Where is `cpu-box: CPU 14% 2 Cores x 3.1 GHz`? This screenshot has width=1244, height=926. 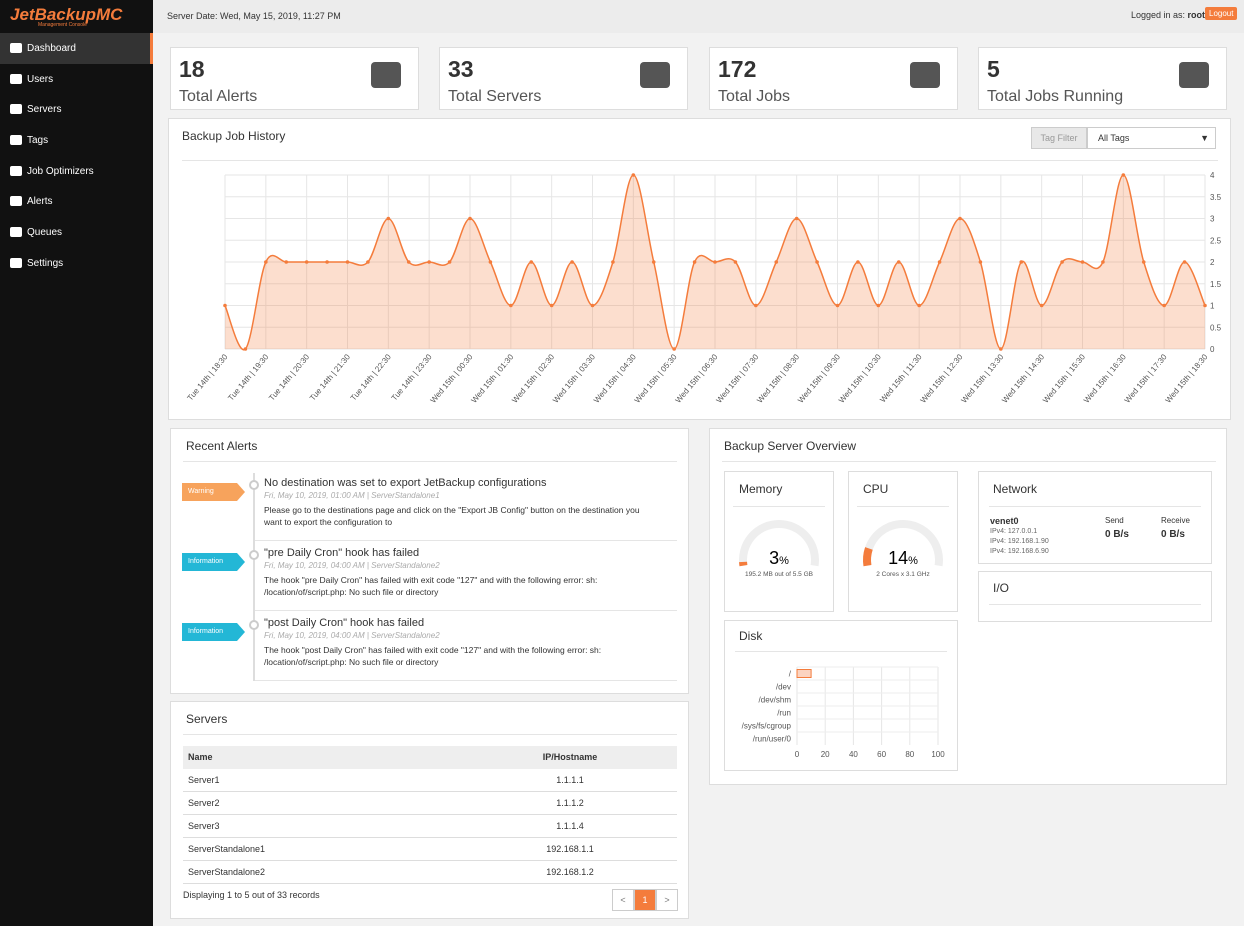
cpu-box: CPU 14% 2 Cores x 3.1 GHz is located at coordinates (903, 541).